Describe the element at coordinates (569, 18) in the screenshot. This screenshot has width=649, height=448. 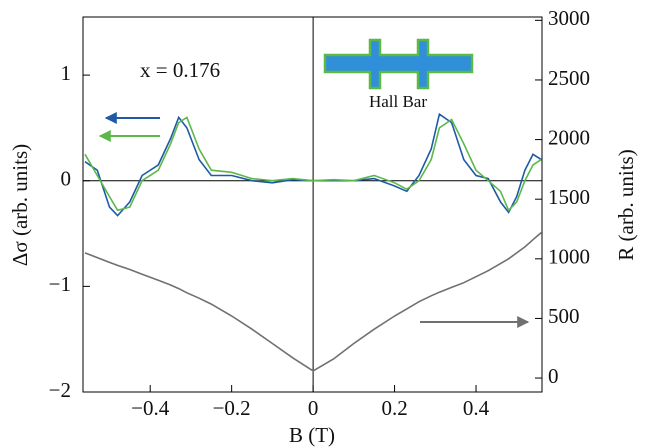
I see `y2-tick-label: 3000` at that location.